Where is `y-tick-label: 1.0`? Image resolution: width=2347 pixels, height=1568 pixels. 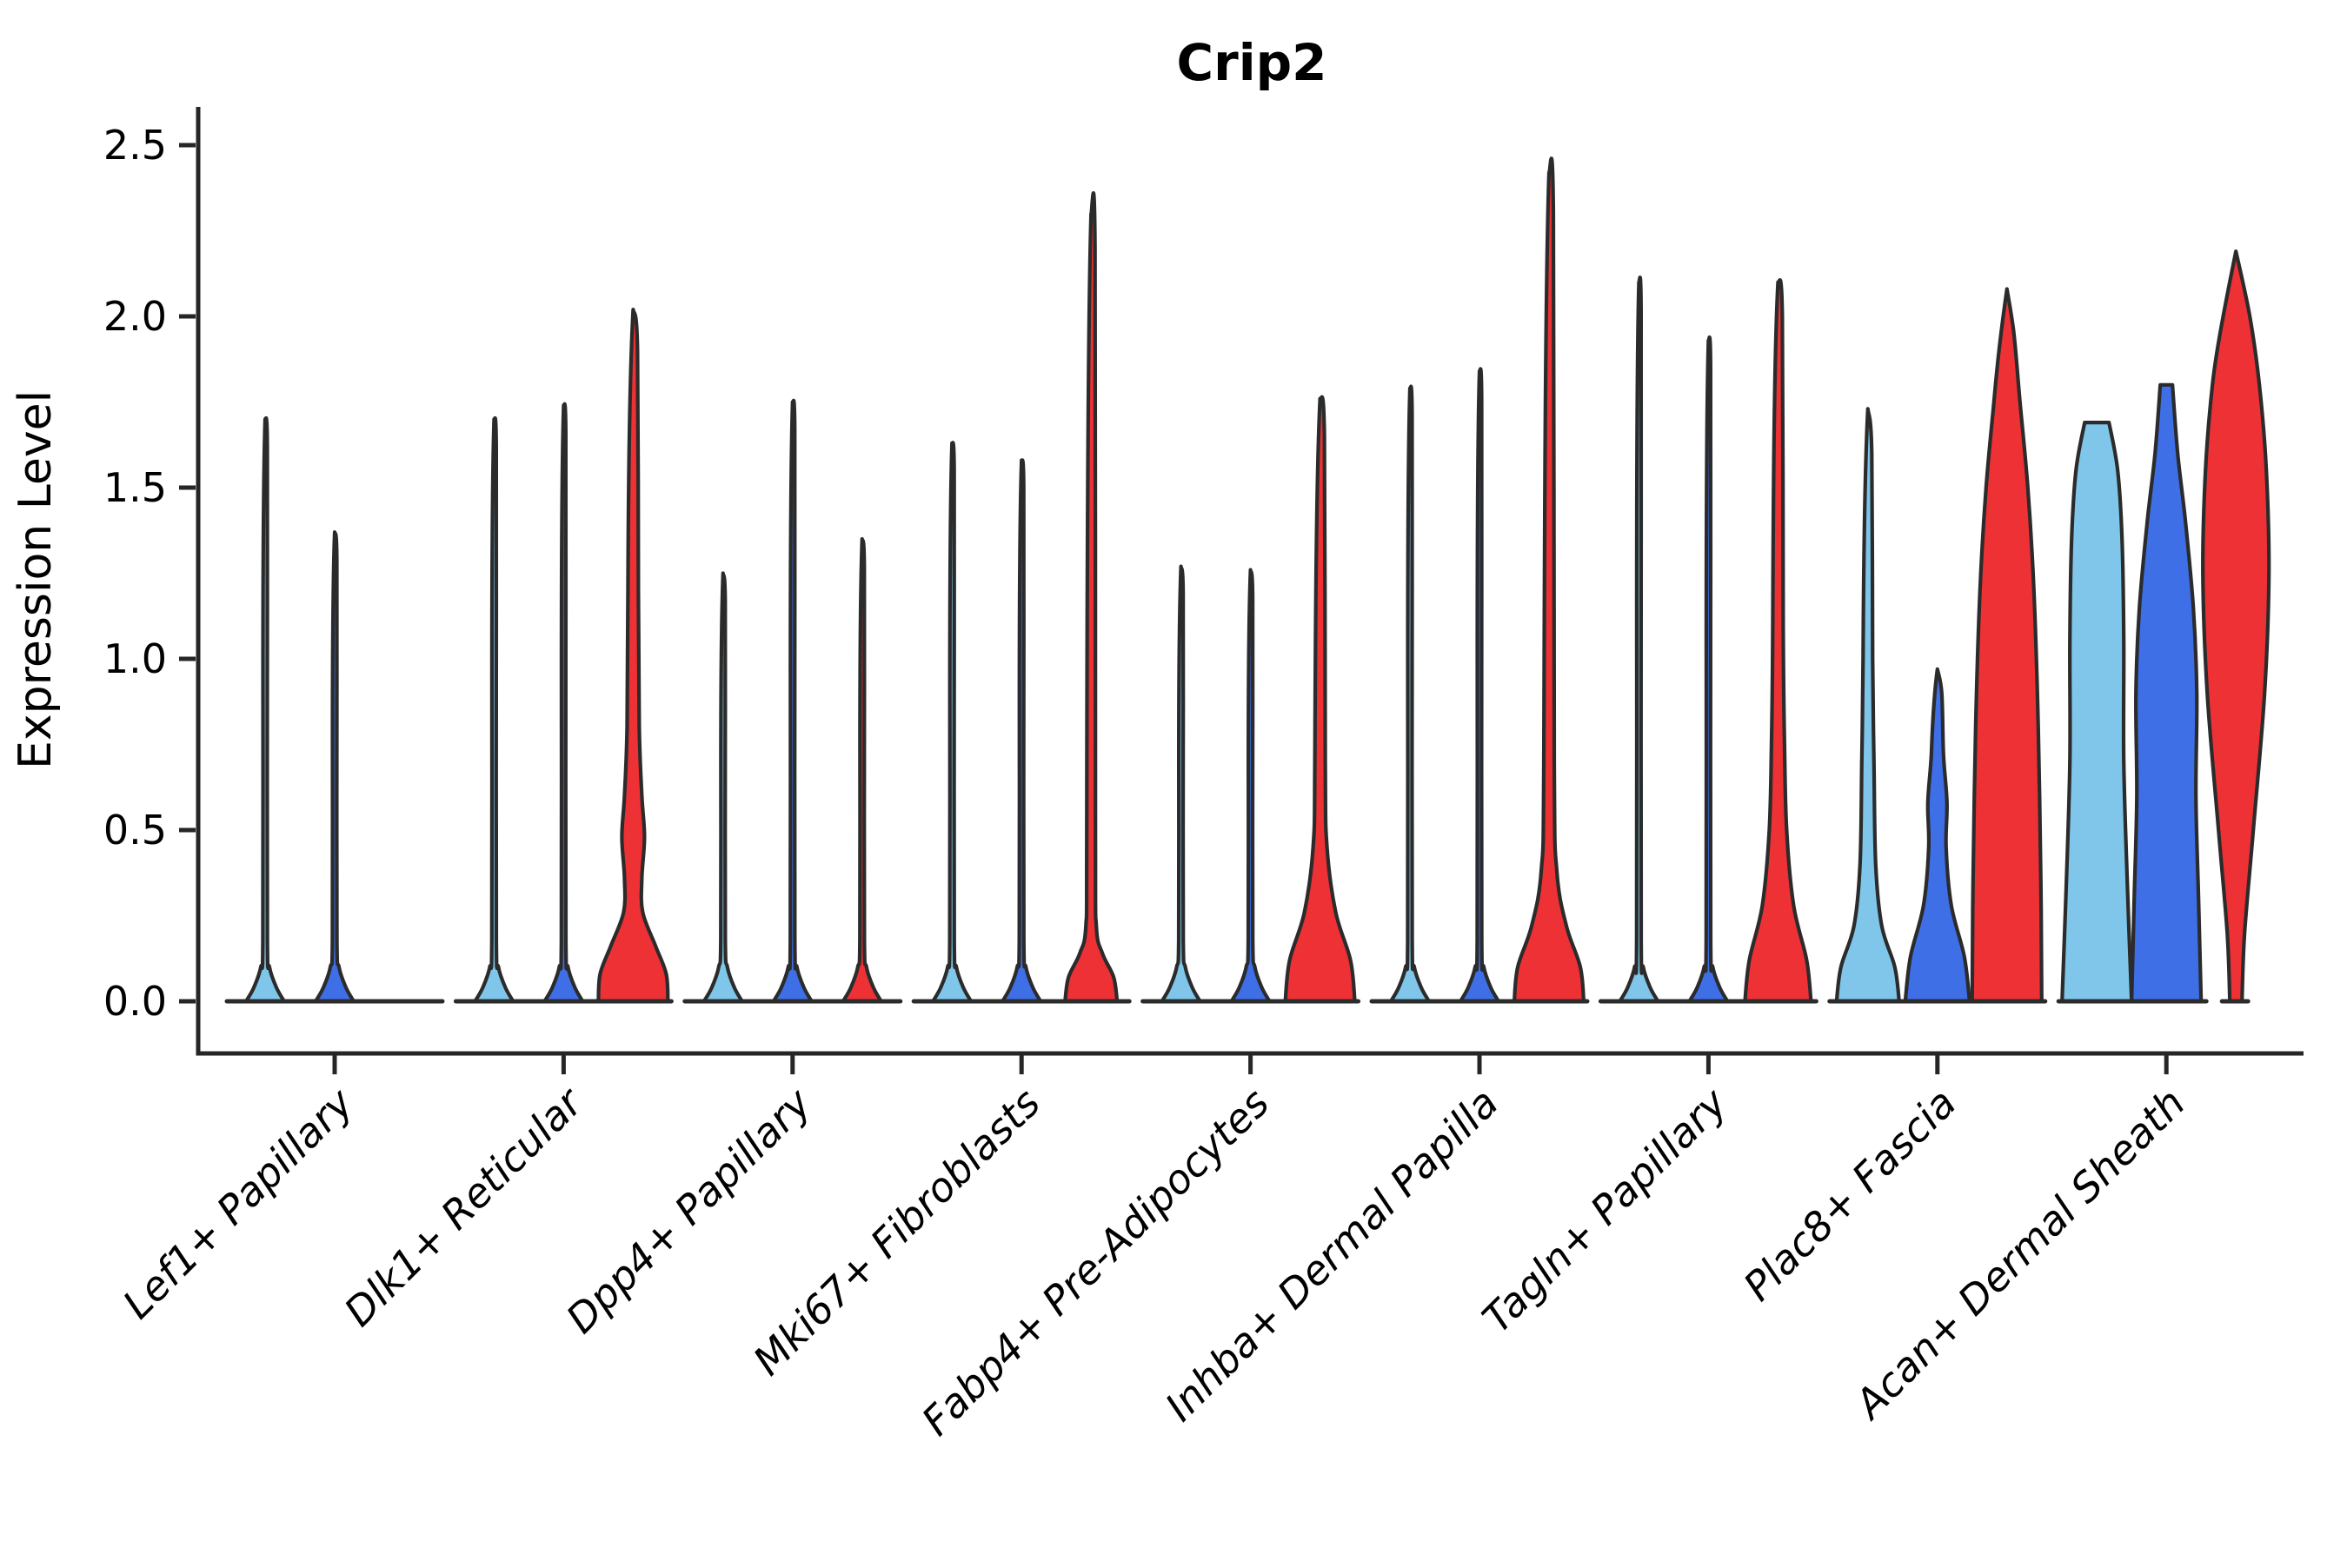
y-tick-label: 1.0 is located at coordinates (135, 658).